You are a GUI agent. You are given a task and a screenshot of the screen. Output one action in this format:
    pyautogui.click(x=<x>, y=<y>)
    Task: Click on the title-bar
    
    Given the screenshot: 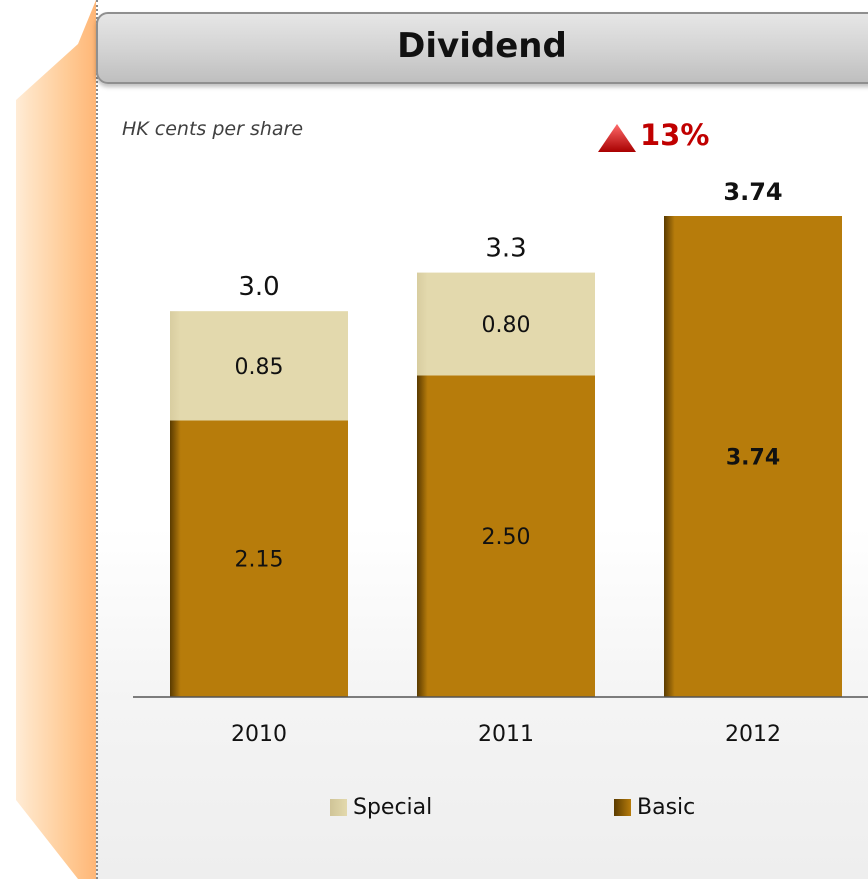 What is the action you would take?
    pyautogui.click(x=482, y=48)
    